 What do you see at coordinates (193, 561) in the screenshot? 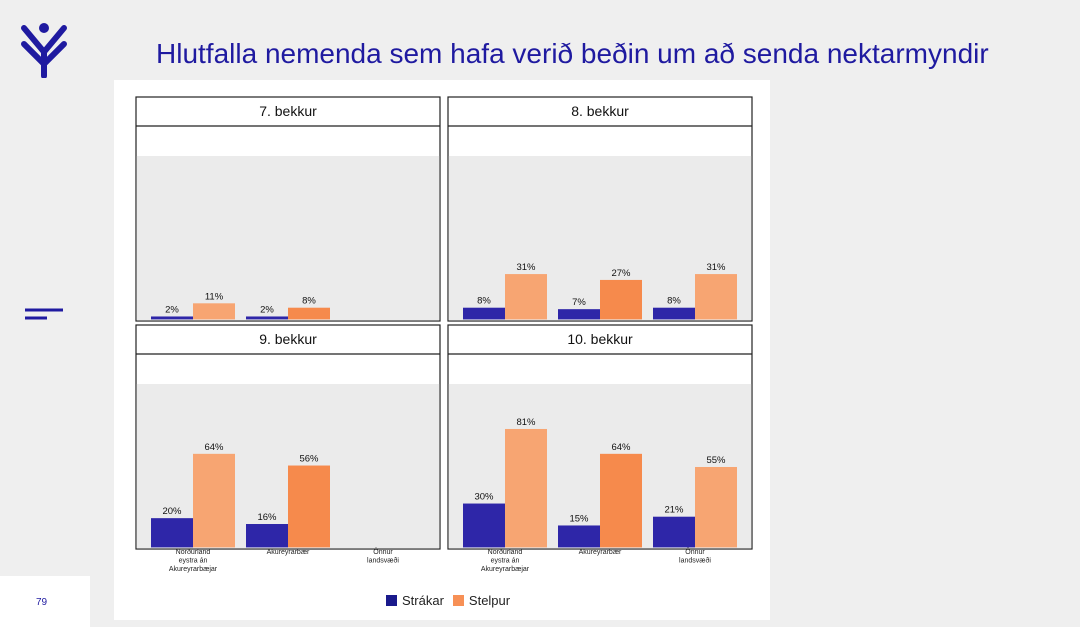
I see `x-tick-label-0-0-1: eystra án` at bounding box center [193, 561].